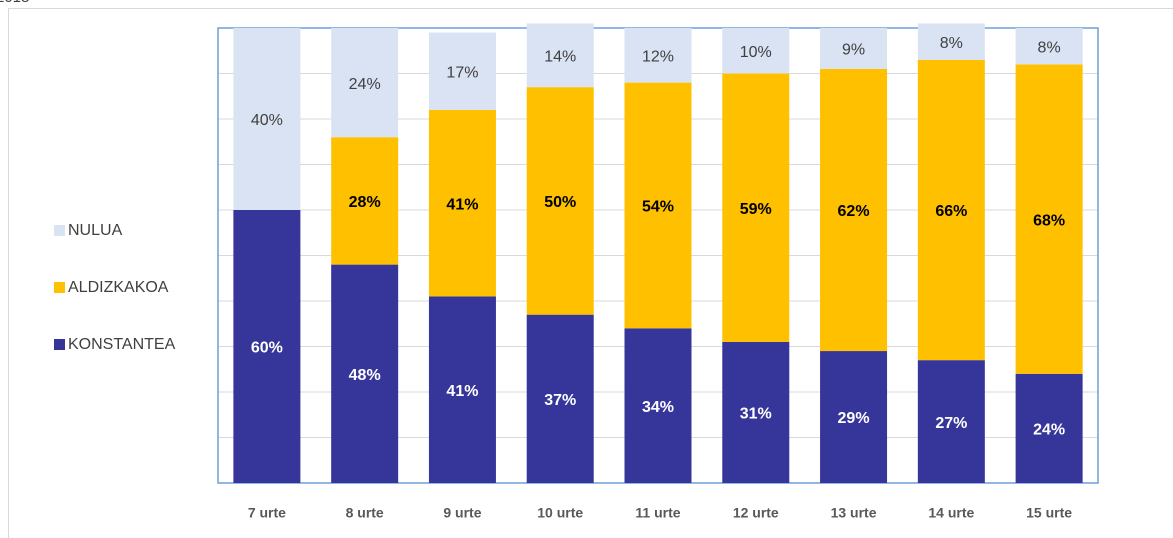 This screenshot has height=538, width=1173. Describe the element at coordinates (951, 513) in the screenshot. I see `x-tick-label: 14 urte` at that location.